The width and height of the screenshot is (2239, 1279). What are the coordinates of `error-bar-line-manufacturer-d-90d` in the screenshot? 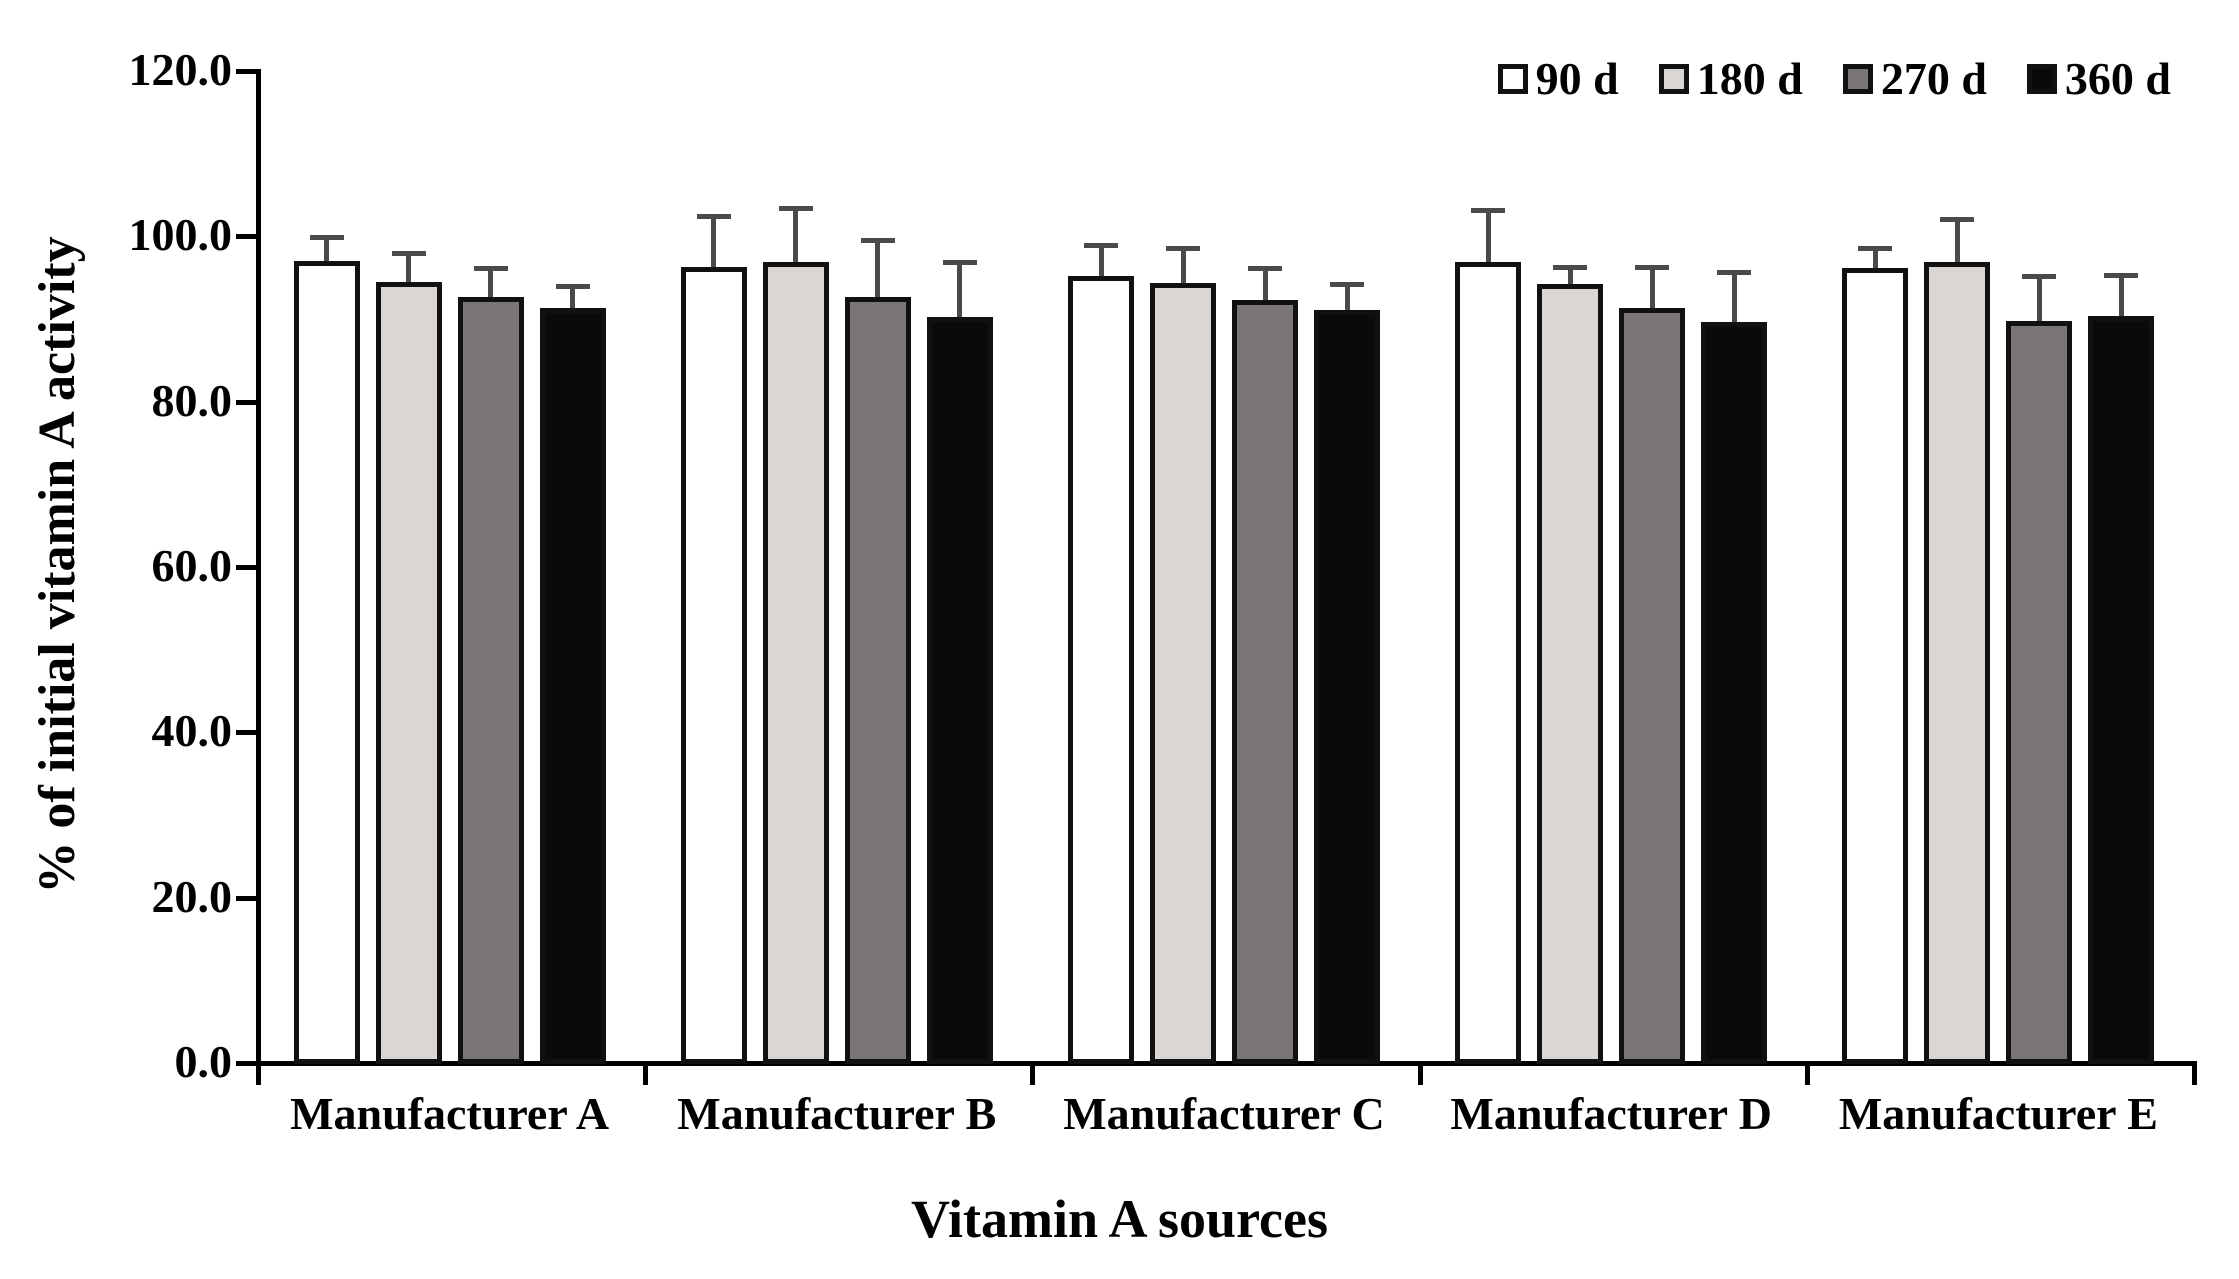 It's located at (1488, 239).